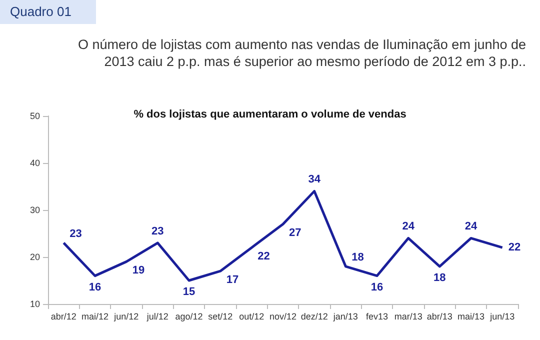  What do you see at coordinates (502, 317) in the screenshot?
I see `x-tick-label: jun/13` at bounding box center [502, 317].